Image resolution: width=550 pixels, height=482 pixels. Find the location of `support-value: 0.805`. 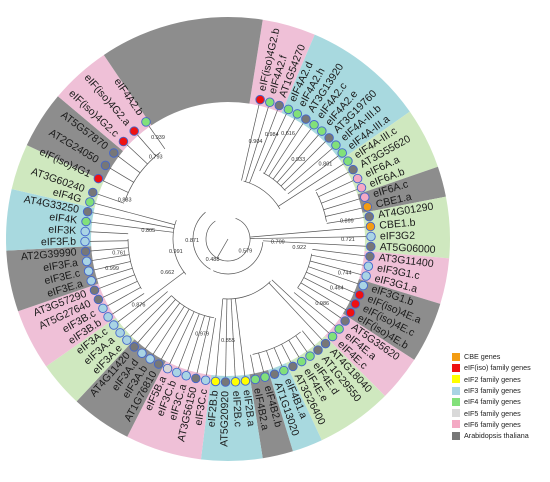

support-value: 0.805 is located at coordinates (148, 231).